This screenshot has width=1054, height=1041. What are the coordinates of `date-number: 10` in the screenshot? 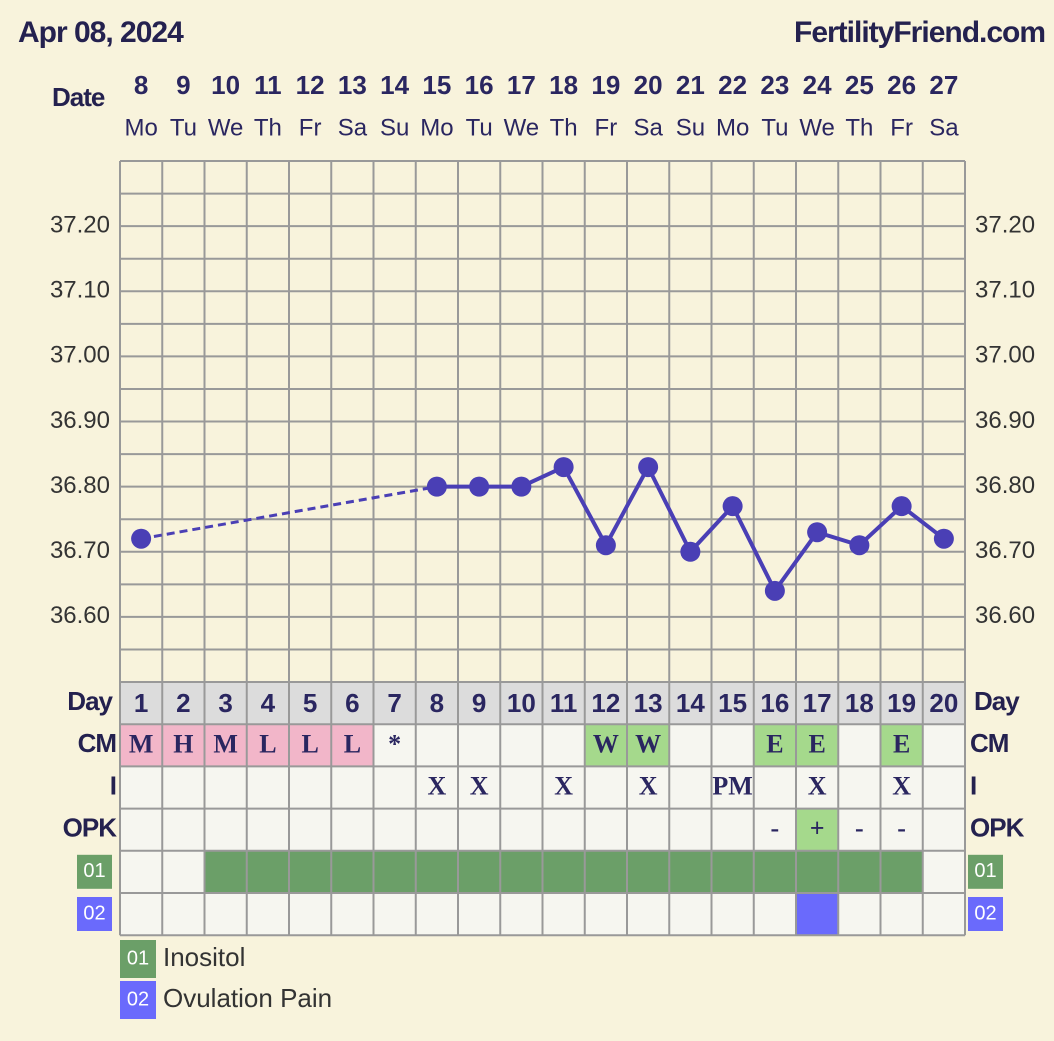 It's located at (225, 85).